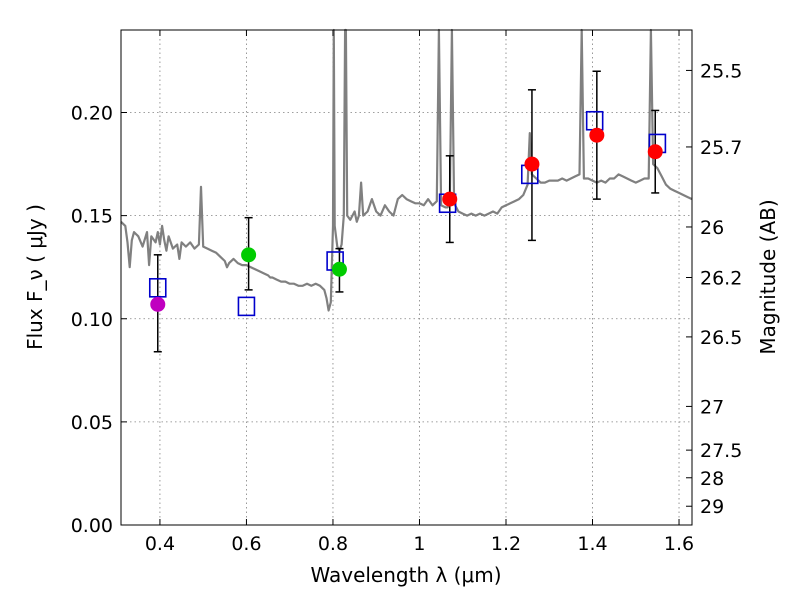  What do you see at coordinates (721, 279) in the screenshot?
I see `y2-tick-label: 26.2` at bounding box center [721, 279].